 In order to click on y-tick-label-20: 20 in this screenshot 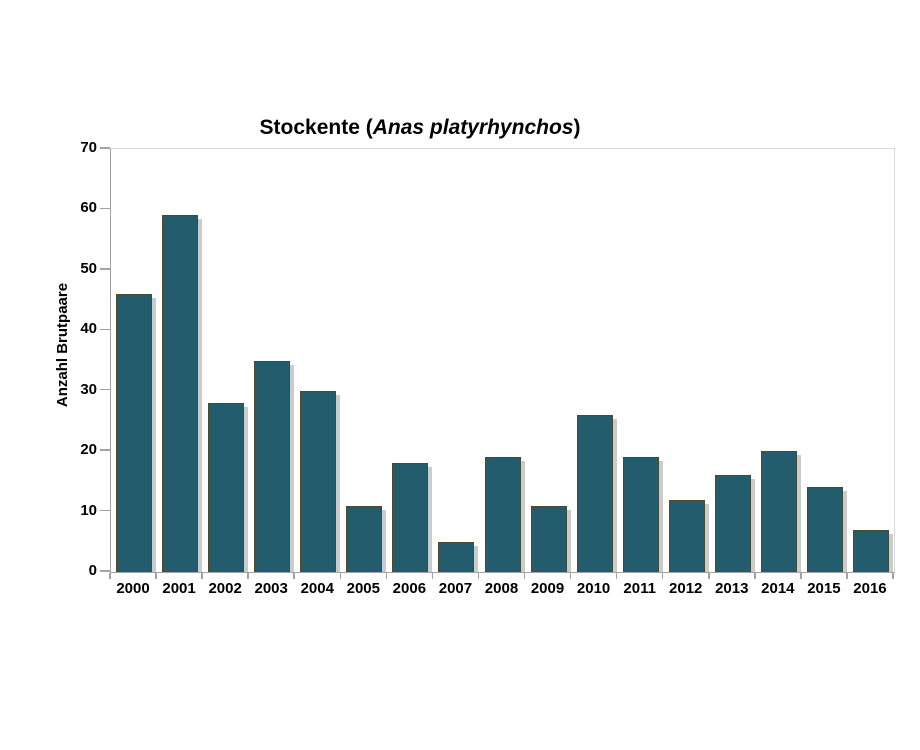, I will do `click(88, 450)`.